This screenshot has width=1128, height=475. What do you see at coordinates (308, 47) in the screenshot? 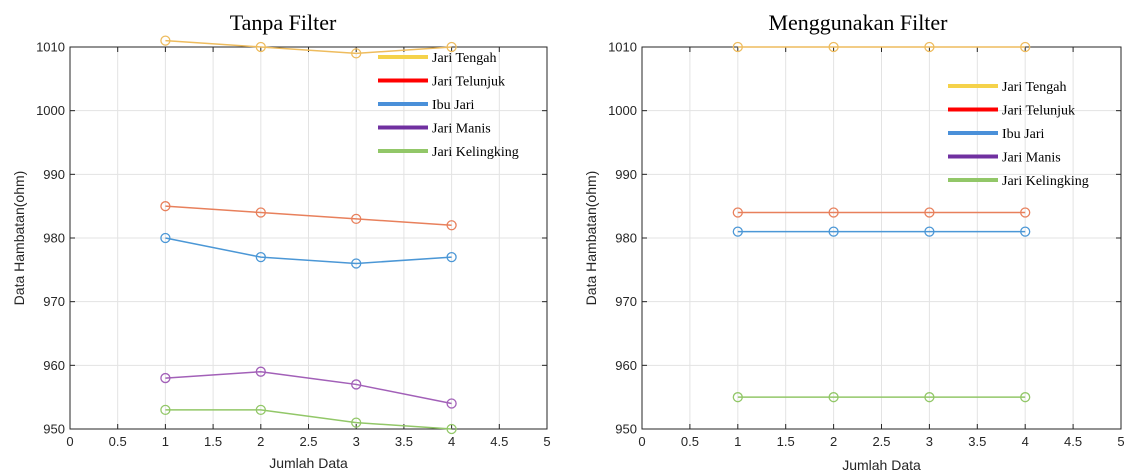
I see `series-line-jari-tengah` at bounding box center [308, 47].